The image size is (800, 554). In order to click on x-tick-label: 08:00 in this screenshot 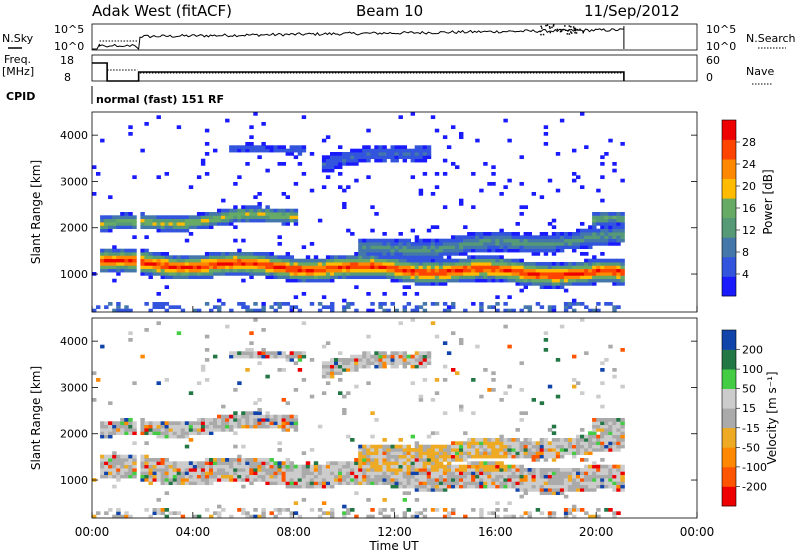, I will do `click(293, 532)`.